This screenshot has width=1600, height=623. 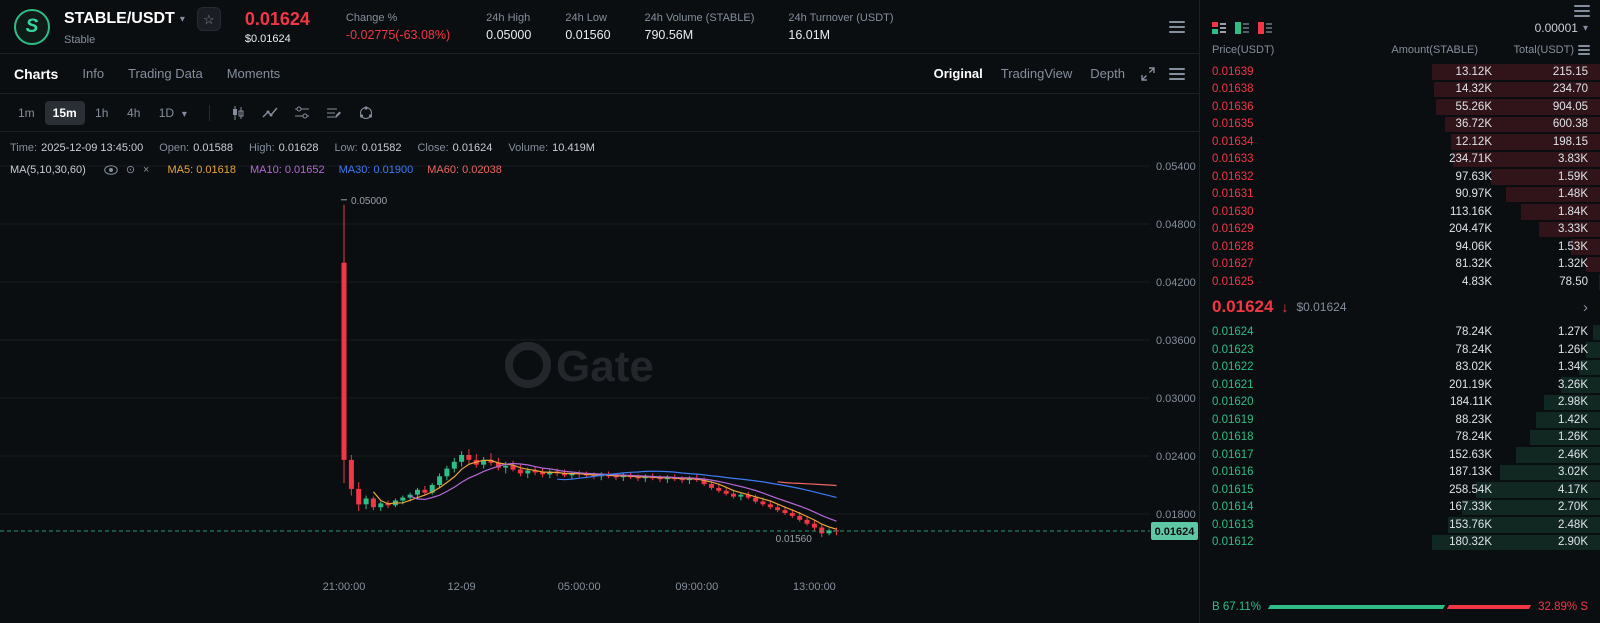 I want to click on orderbook-ask-row: 0.01625 4.83K 78.50, so click(x=1400, y=282).